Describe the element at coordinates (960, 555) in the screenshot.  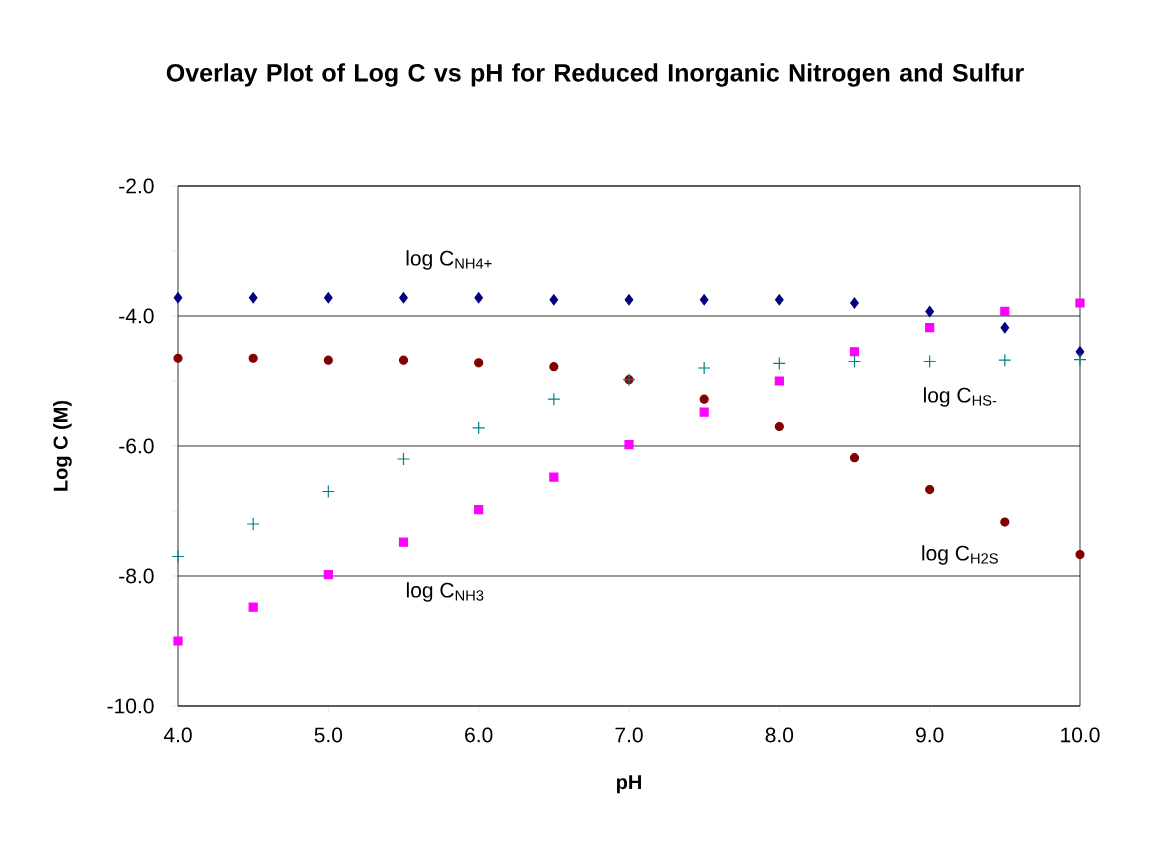
I see `annotation: log C$_{H2S}$` at that location.